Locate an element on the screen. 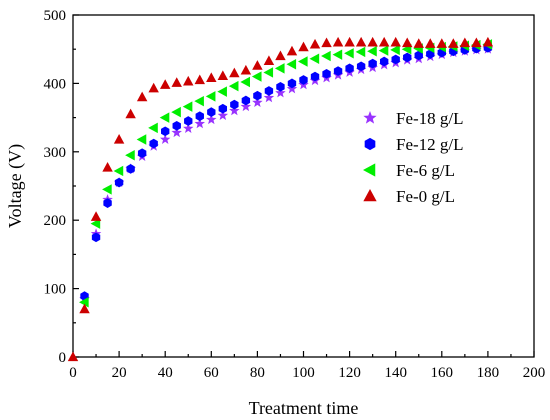  legend-item: Fe-18 g/L is located at coordinates (413, 118).